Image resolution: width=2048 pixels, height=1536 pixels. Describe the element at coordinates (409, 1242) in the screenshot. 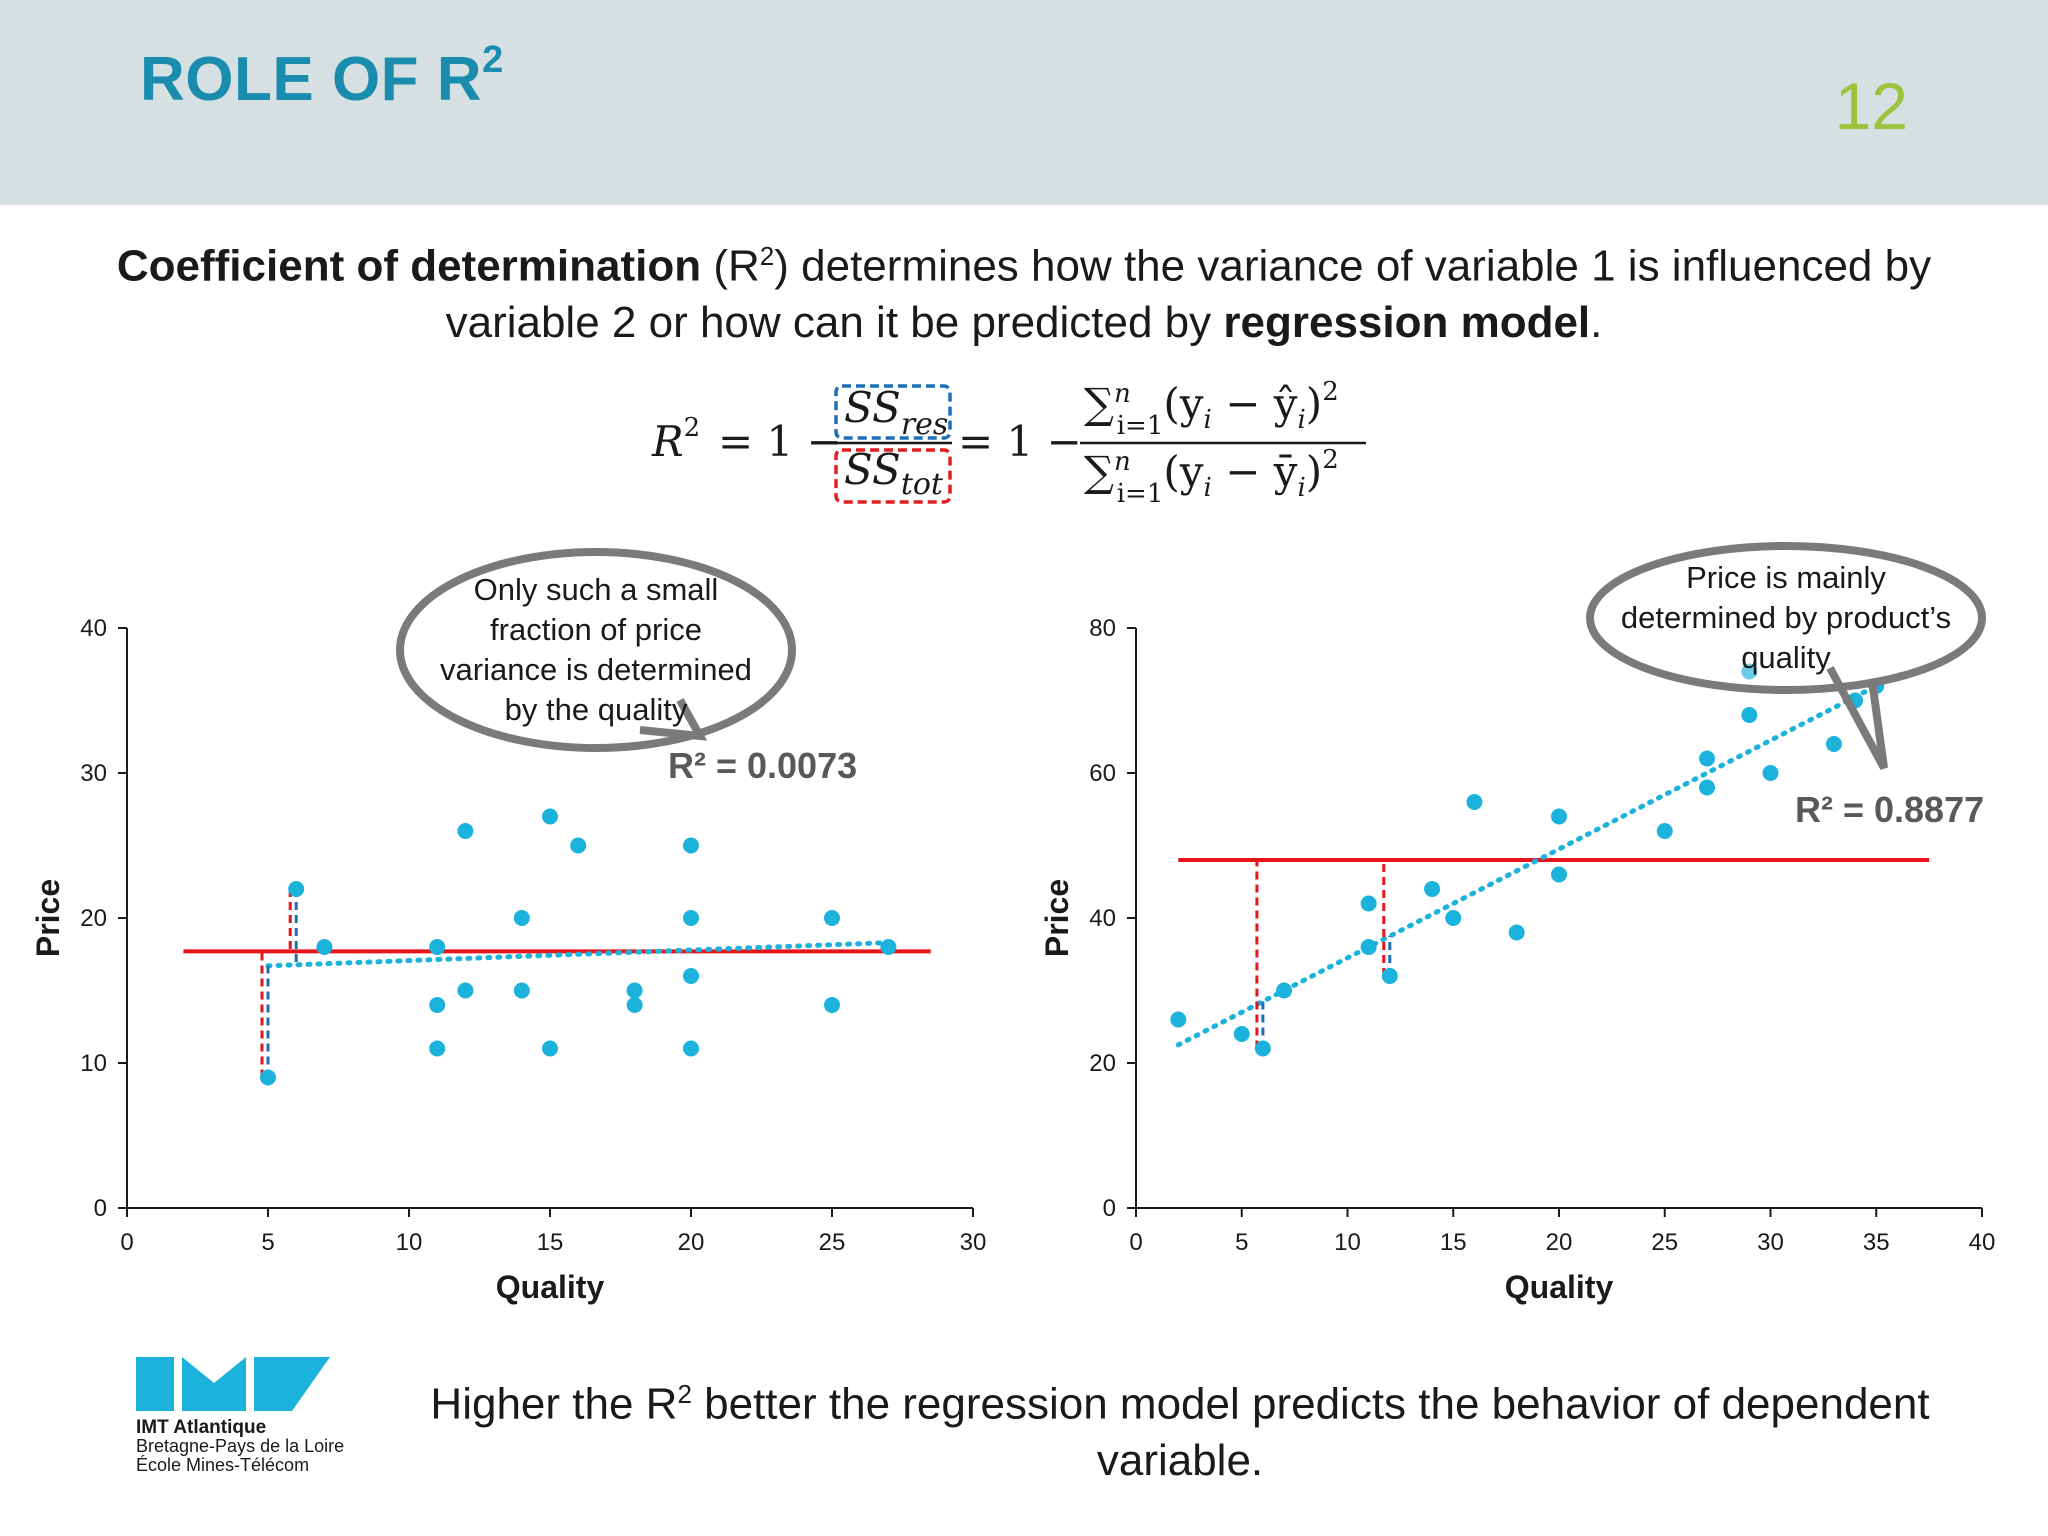

I see `x-tick-label: 10` at that location.